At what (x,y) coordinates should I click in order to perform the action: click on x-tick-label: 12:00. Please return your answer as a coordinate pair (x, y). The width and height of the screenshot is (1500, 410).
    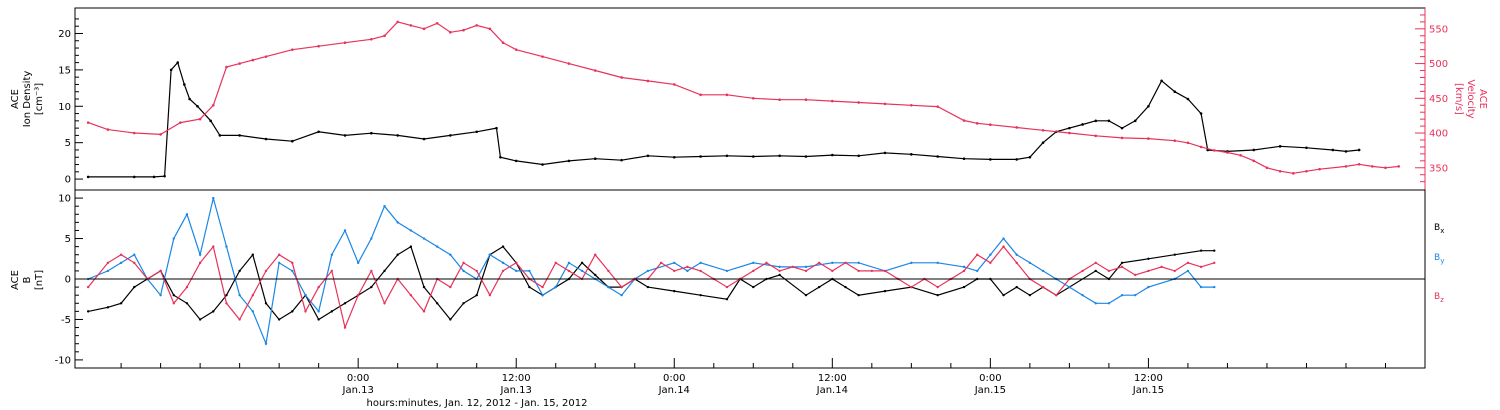
    Looking at the image, I should click on (832, 378).